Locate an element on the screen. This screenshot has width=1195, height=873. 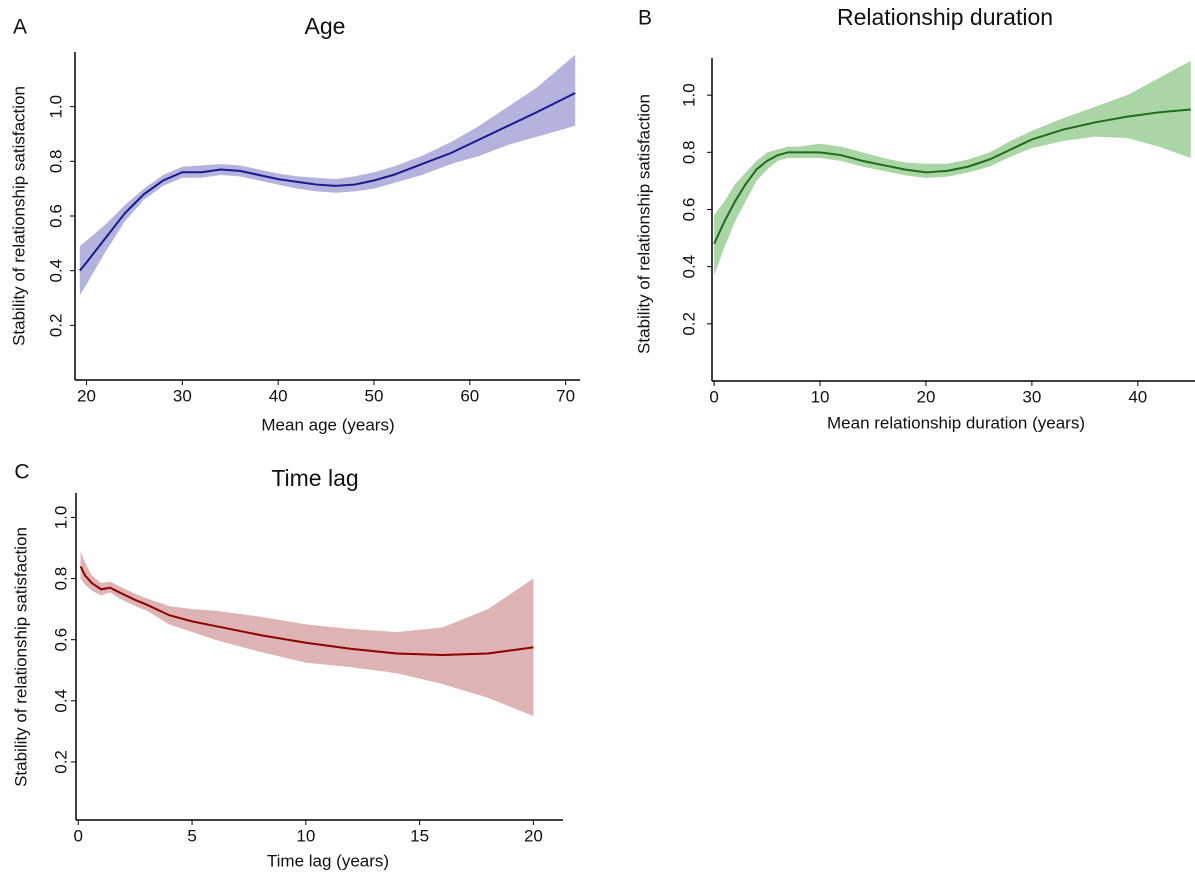
chart-title: Time lag is located at coordinates (314, 478).